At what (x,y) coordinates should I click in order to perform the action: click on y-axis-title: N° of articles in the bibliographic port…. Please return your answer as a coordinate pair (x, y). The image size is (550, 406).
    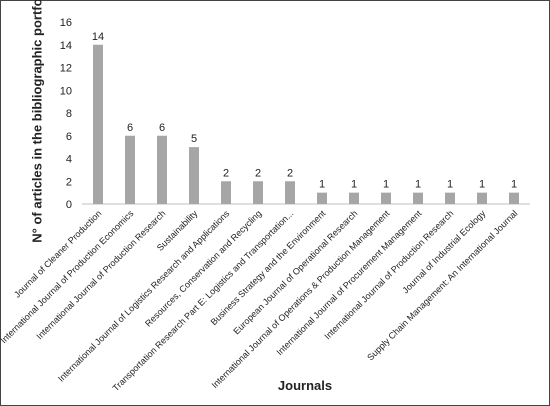
    Looking at the image, I should click on (36, 121).